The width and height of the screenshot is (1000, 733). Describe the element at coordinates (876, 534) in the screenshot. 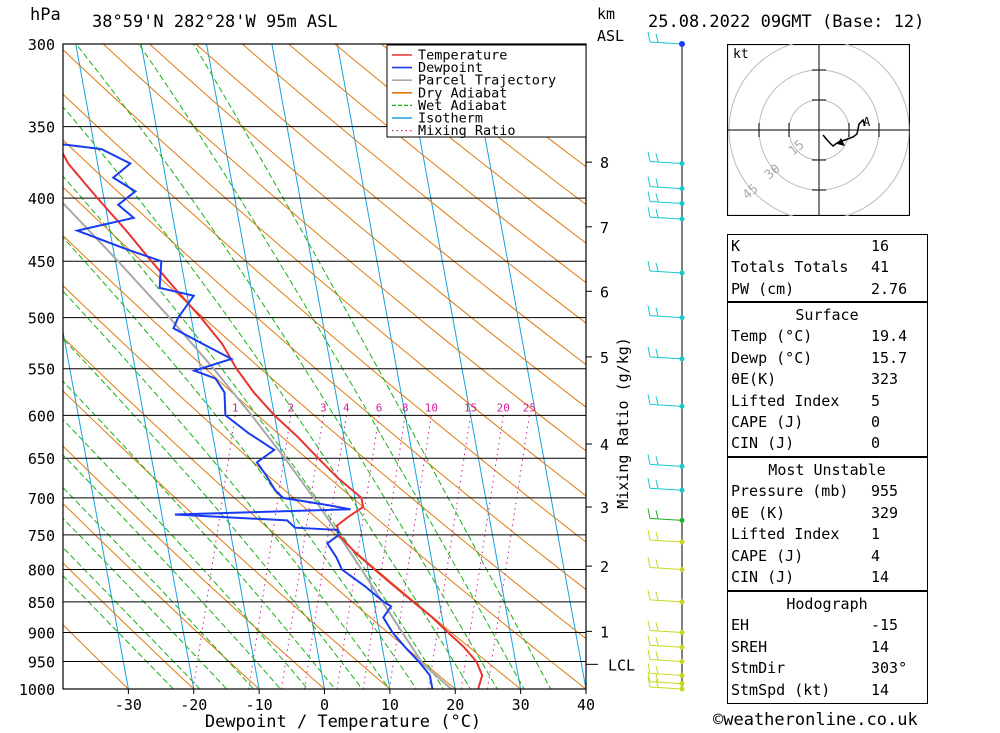

I see `mu-value: 1` at that location.